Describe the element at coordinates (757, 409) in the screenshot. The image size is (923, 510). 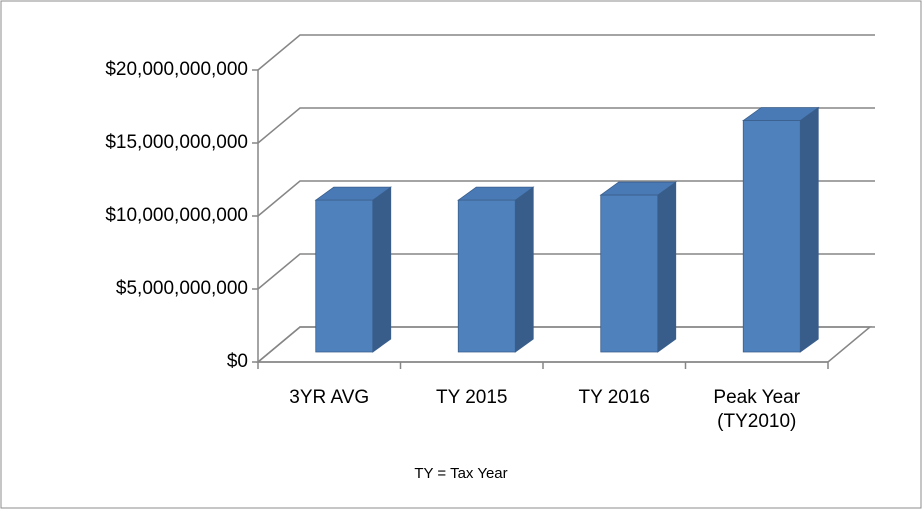
I see `x-tick-label: Peak Year (TY2010)` at that location.